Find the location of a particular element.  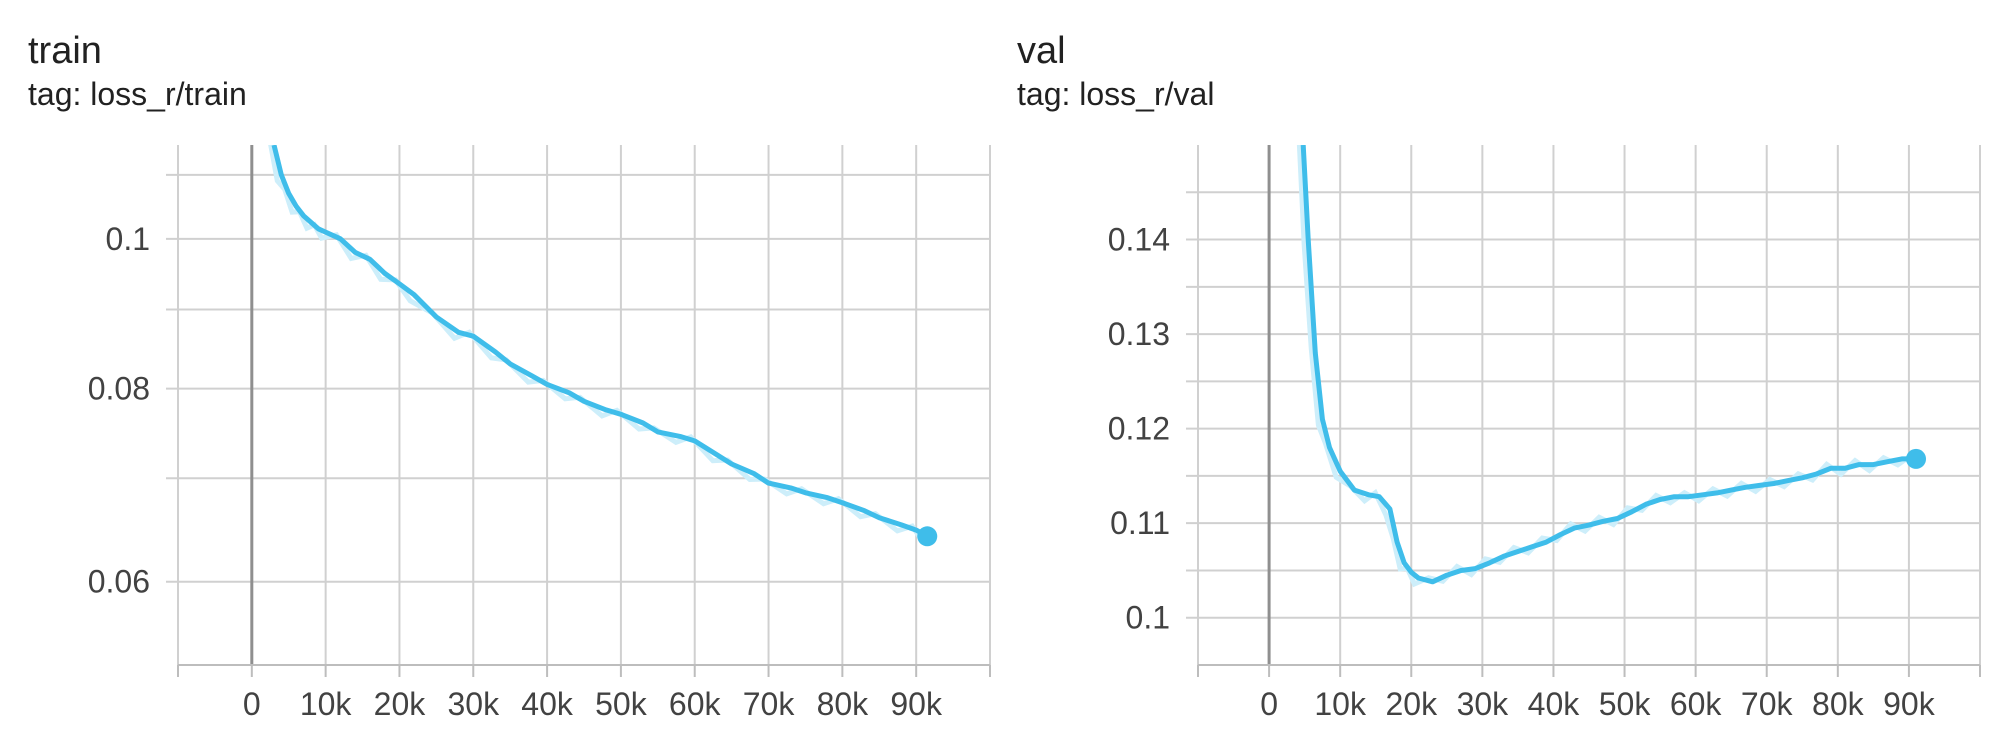

y-tick-label: 0.13 is located at coordinates (1139, 334).